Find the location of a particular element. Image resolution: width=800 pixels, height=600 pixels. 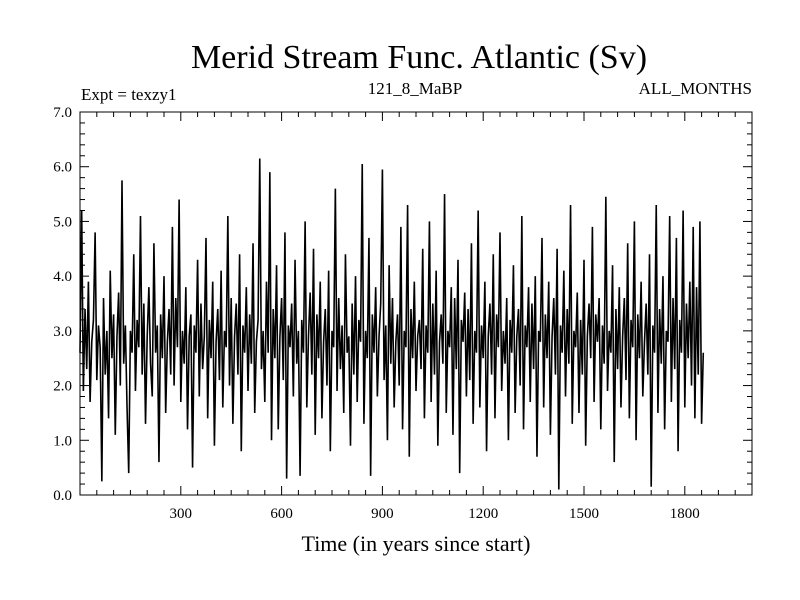

x-tick-label: 900 is located at coordinates (382, 514).